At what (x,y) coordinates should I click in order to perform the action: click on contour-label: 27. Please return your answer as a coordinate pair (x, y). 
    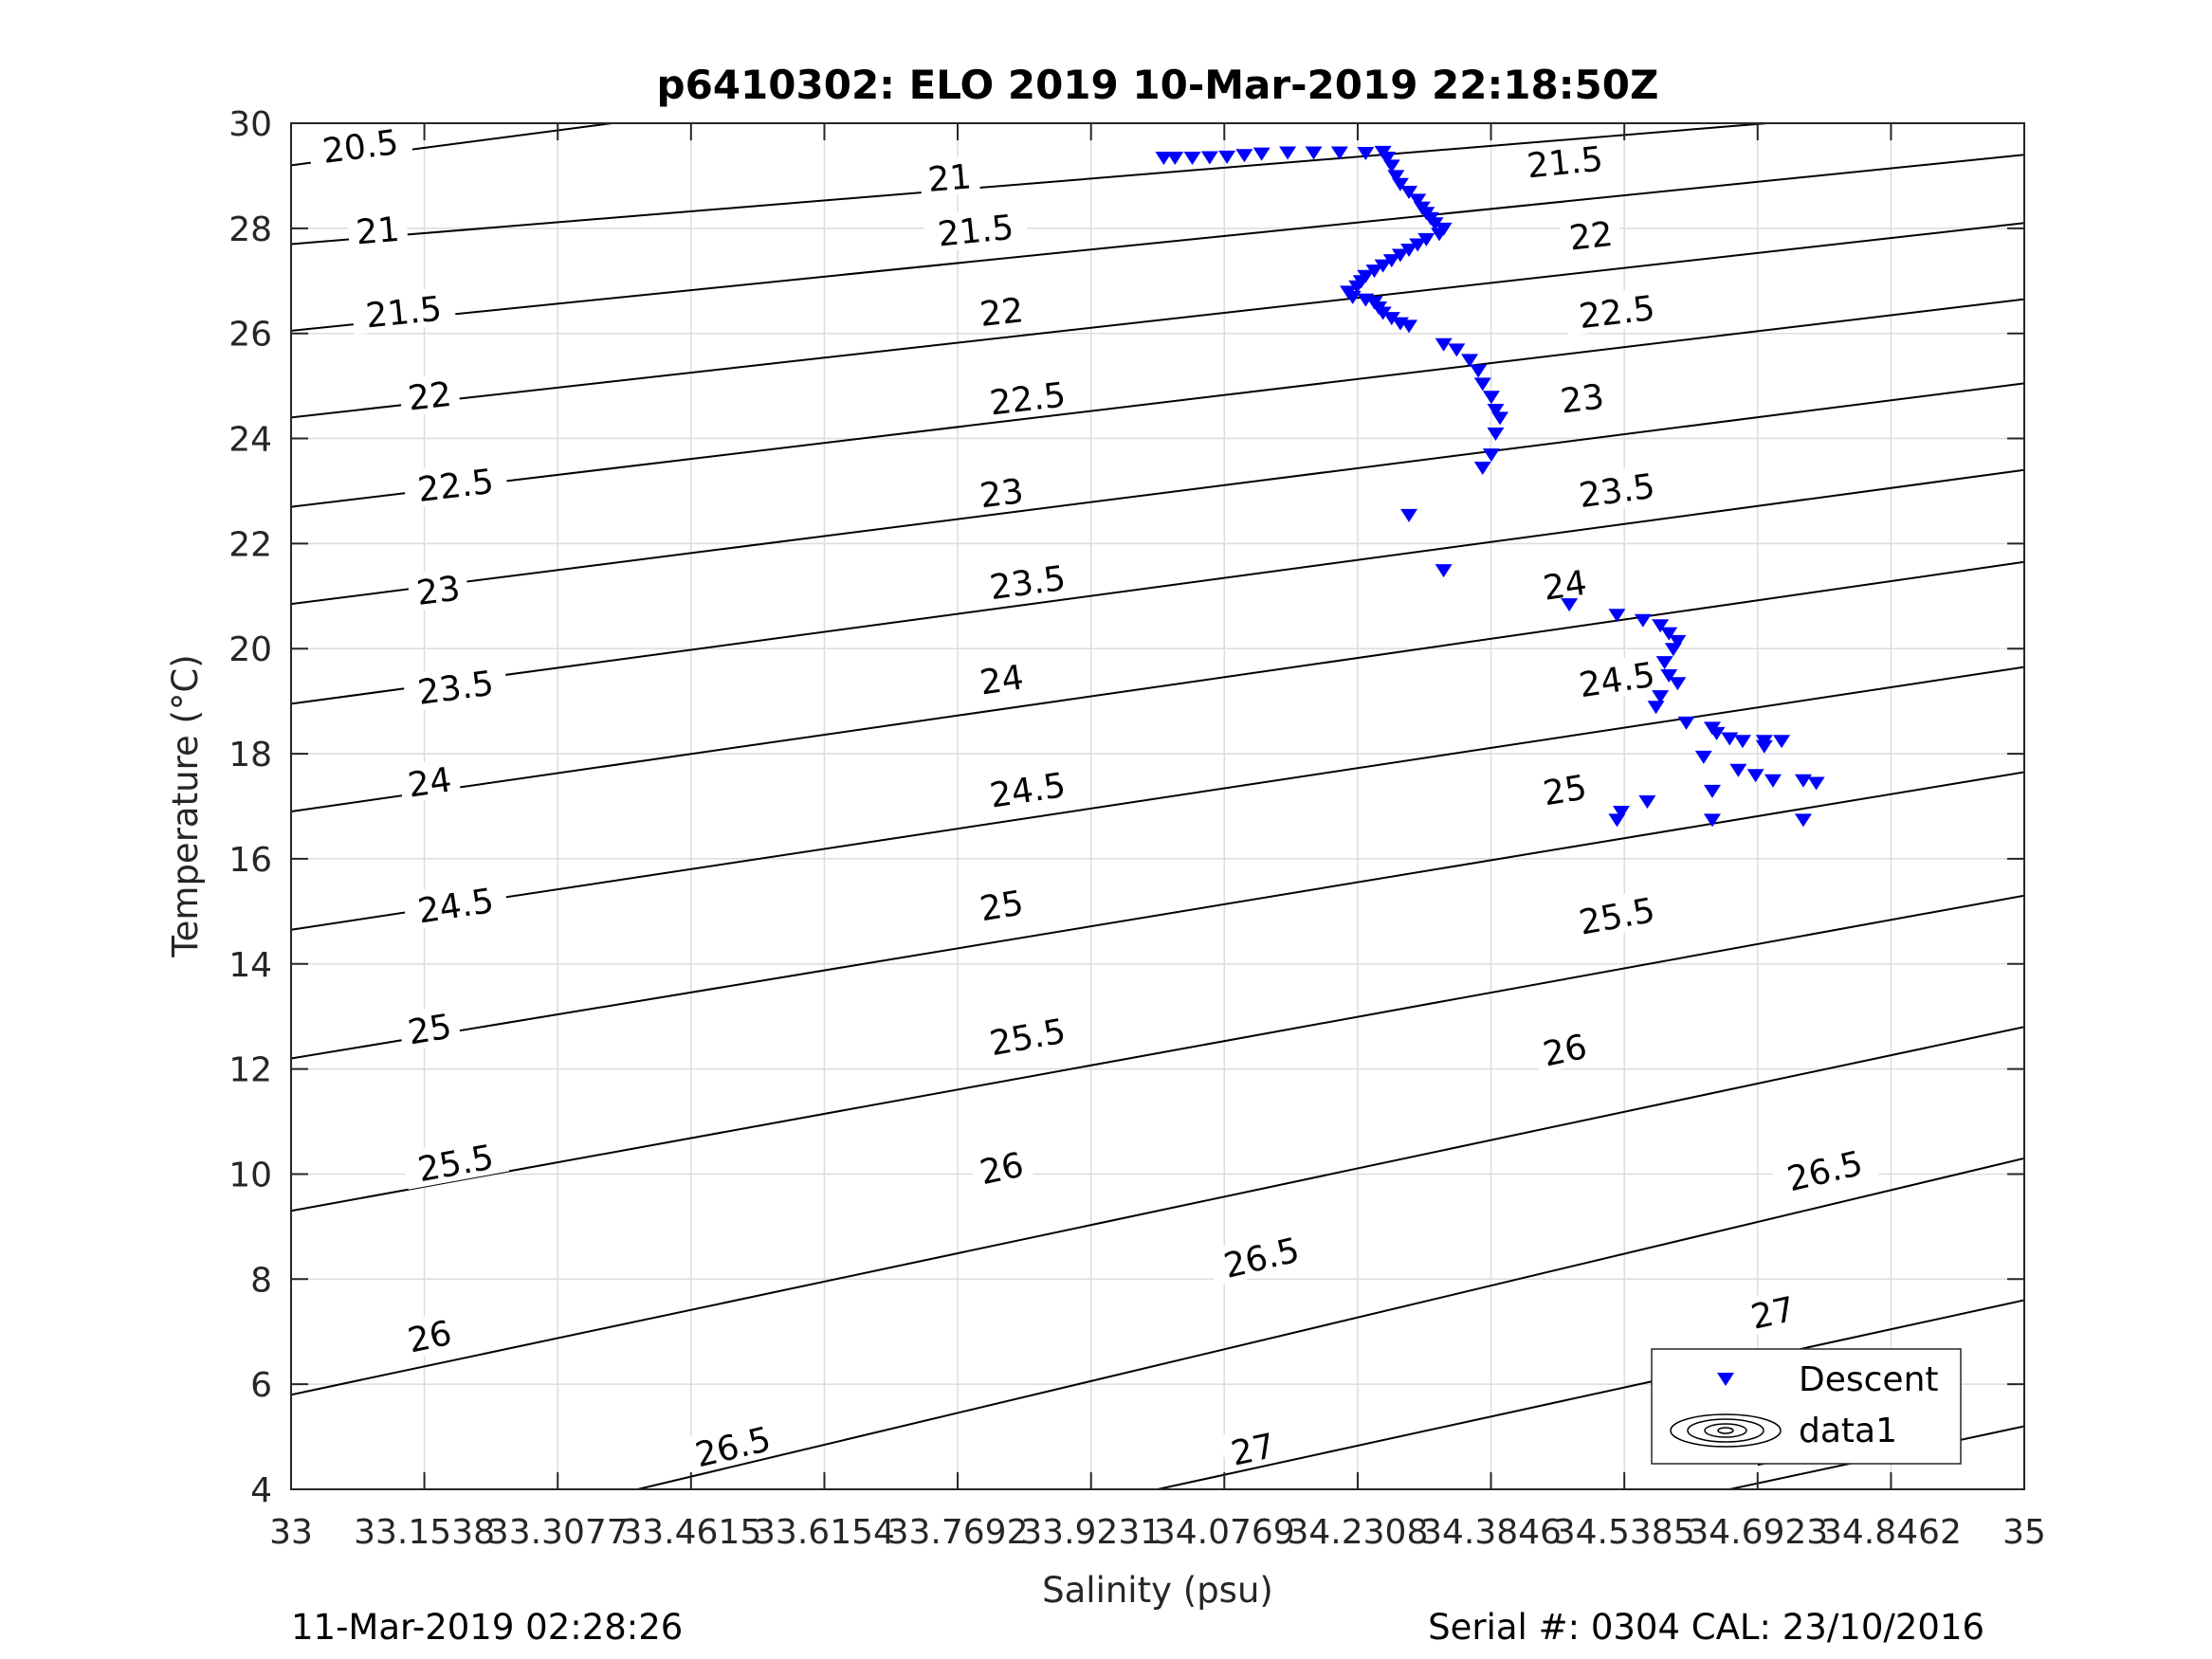
    Looking at the image, I should click on (1772, 1312).